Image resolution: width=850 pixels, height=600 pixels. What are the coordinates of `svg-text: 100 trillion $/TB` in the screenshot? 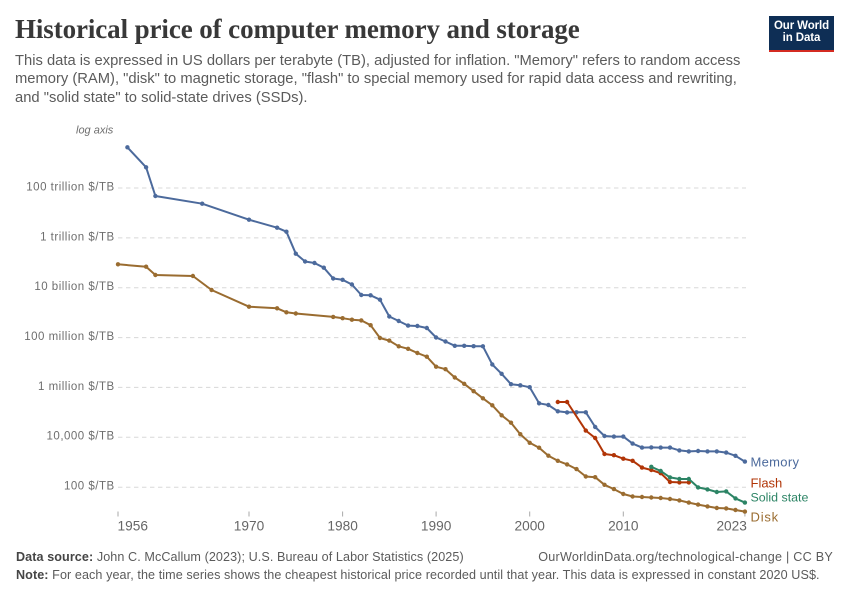 It's located at (70, 187).